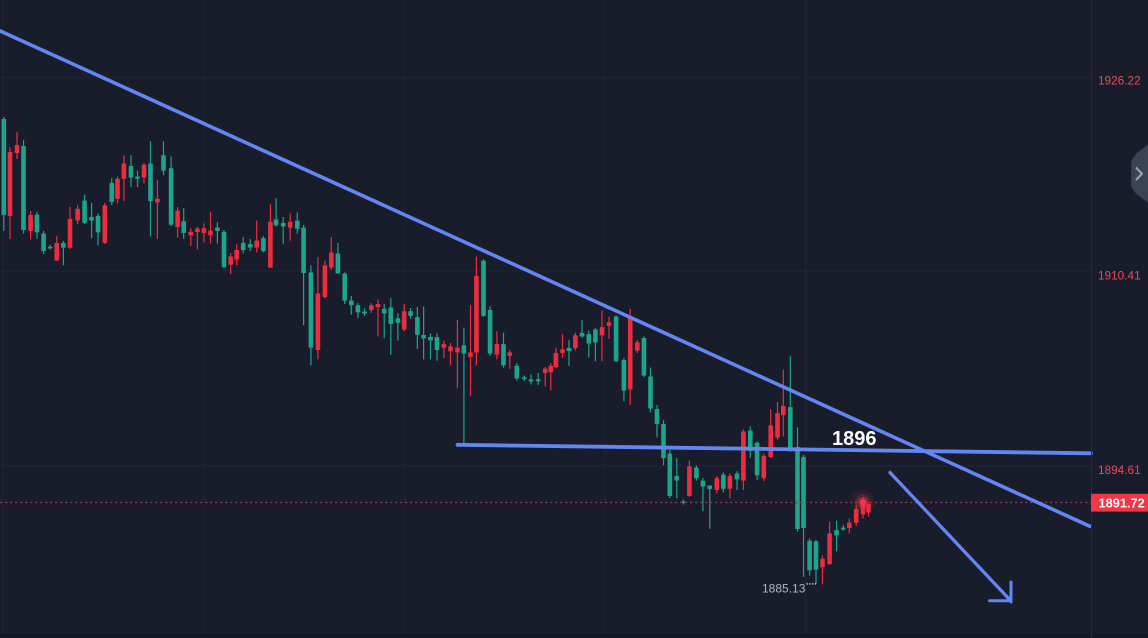  What do you see at coordinates (1119, 470) in the screenshot?
I see `svg-text: 1894.61` at bounding box center [1119, 470].